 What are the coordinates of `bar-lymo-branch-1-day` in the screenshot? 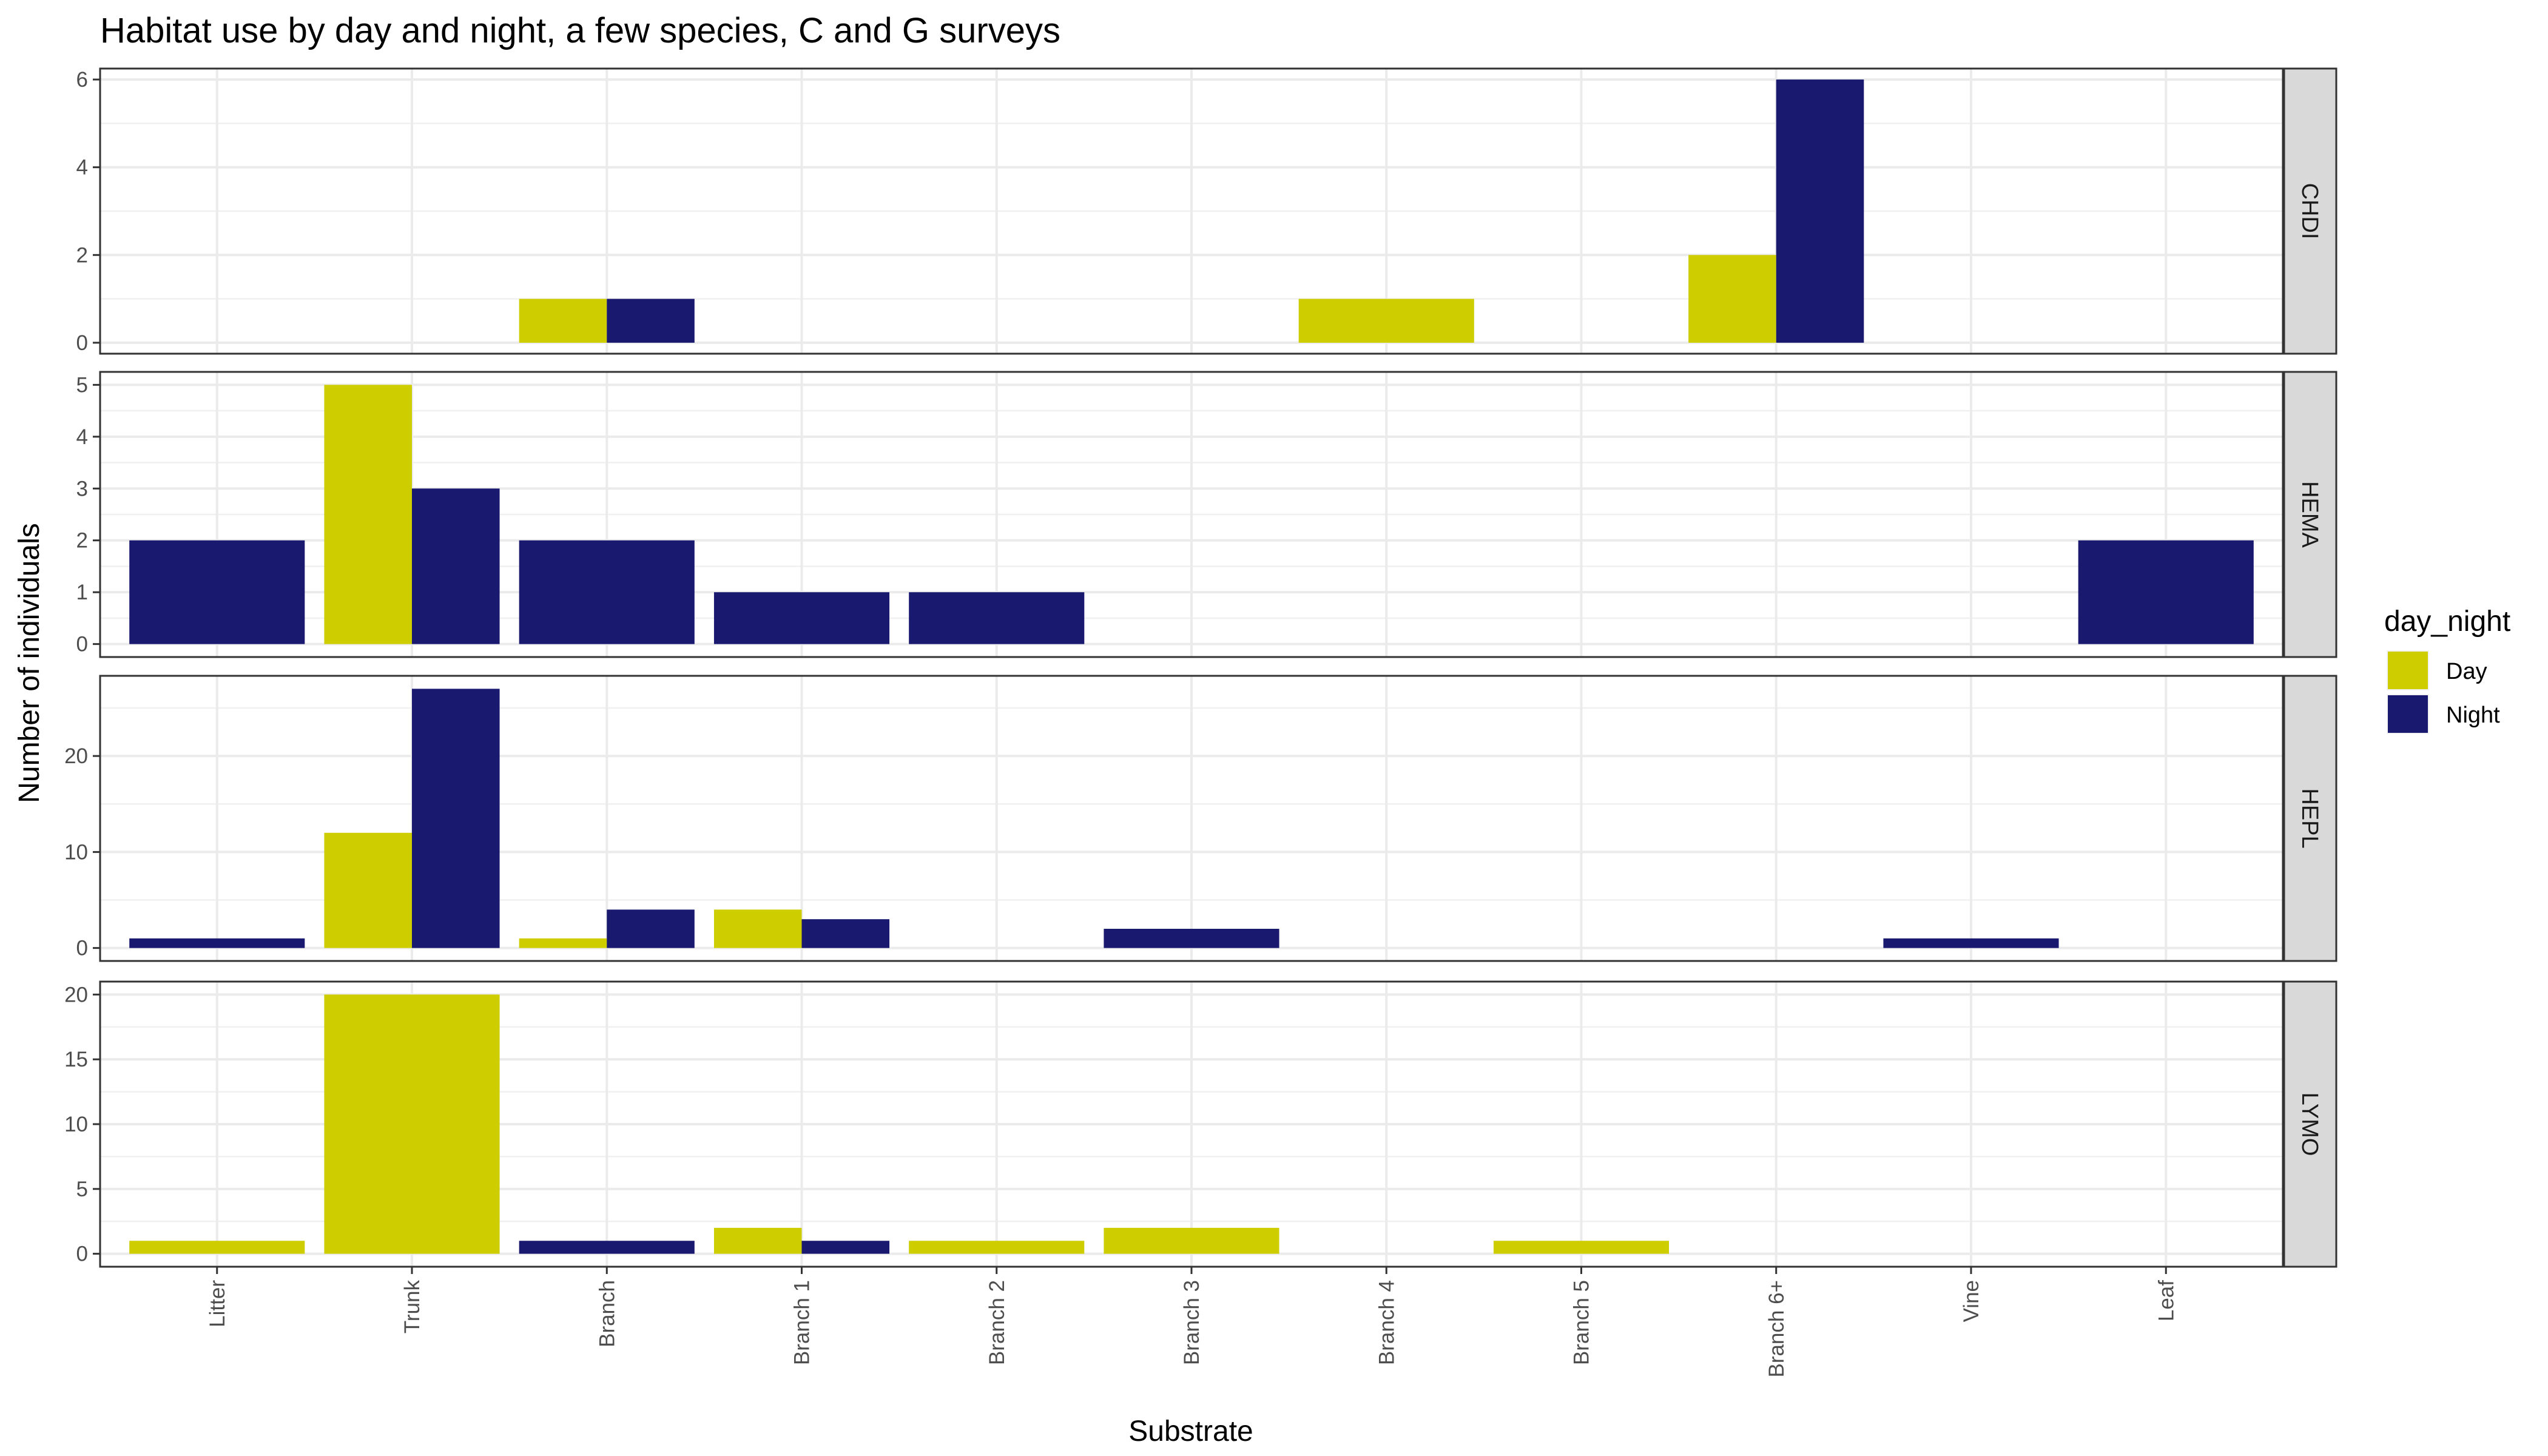 It's located at (757, 1240).